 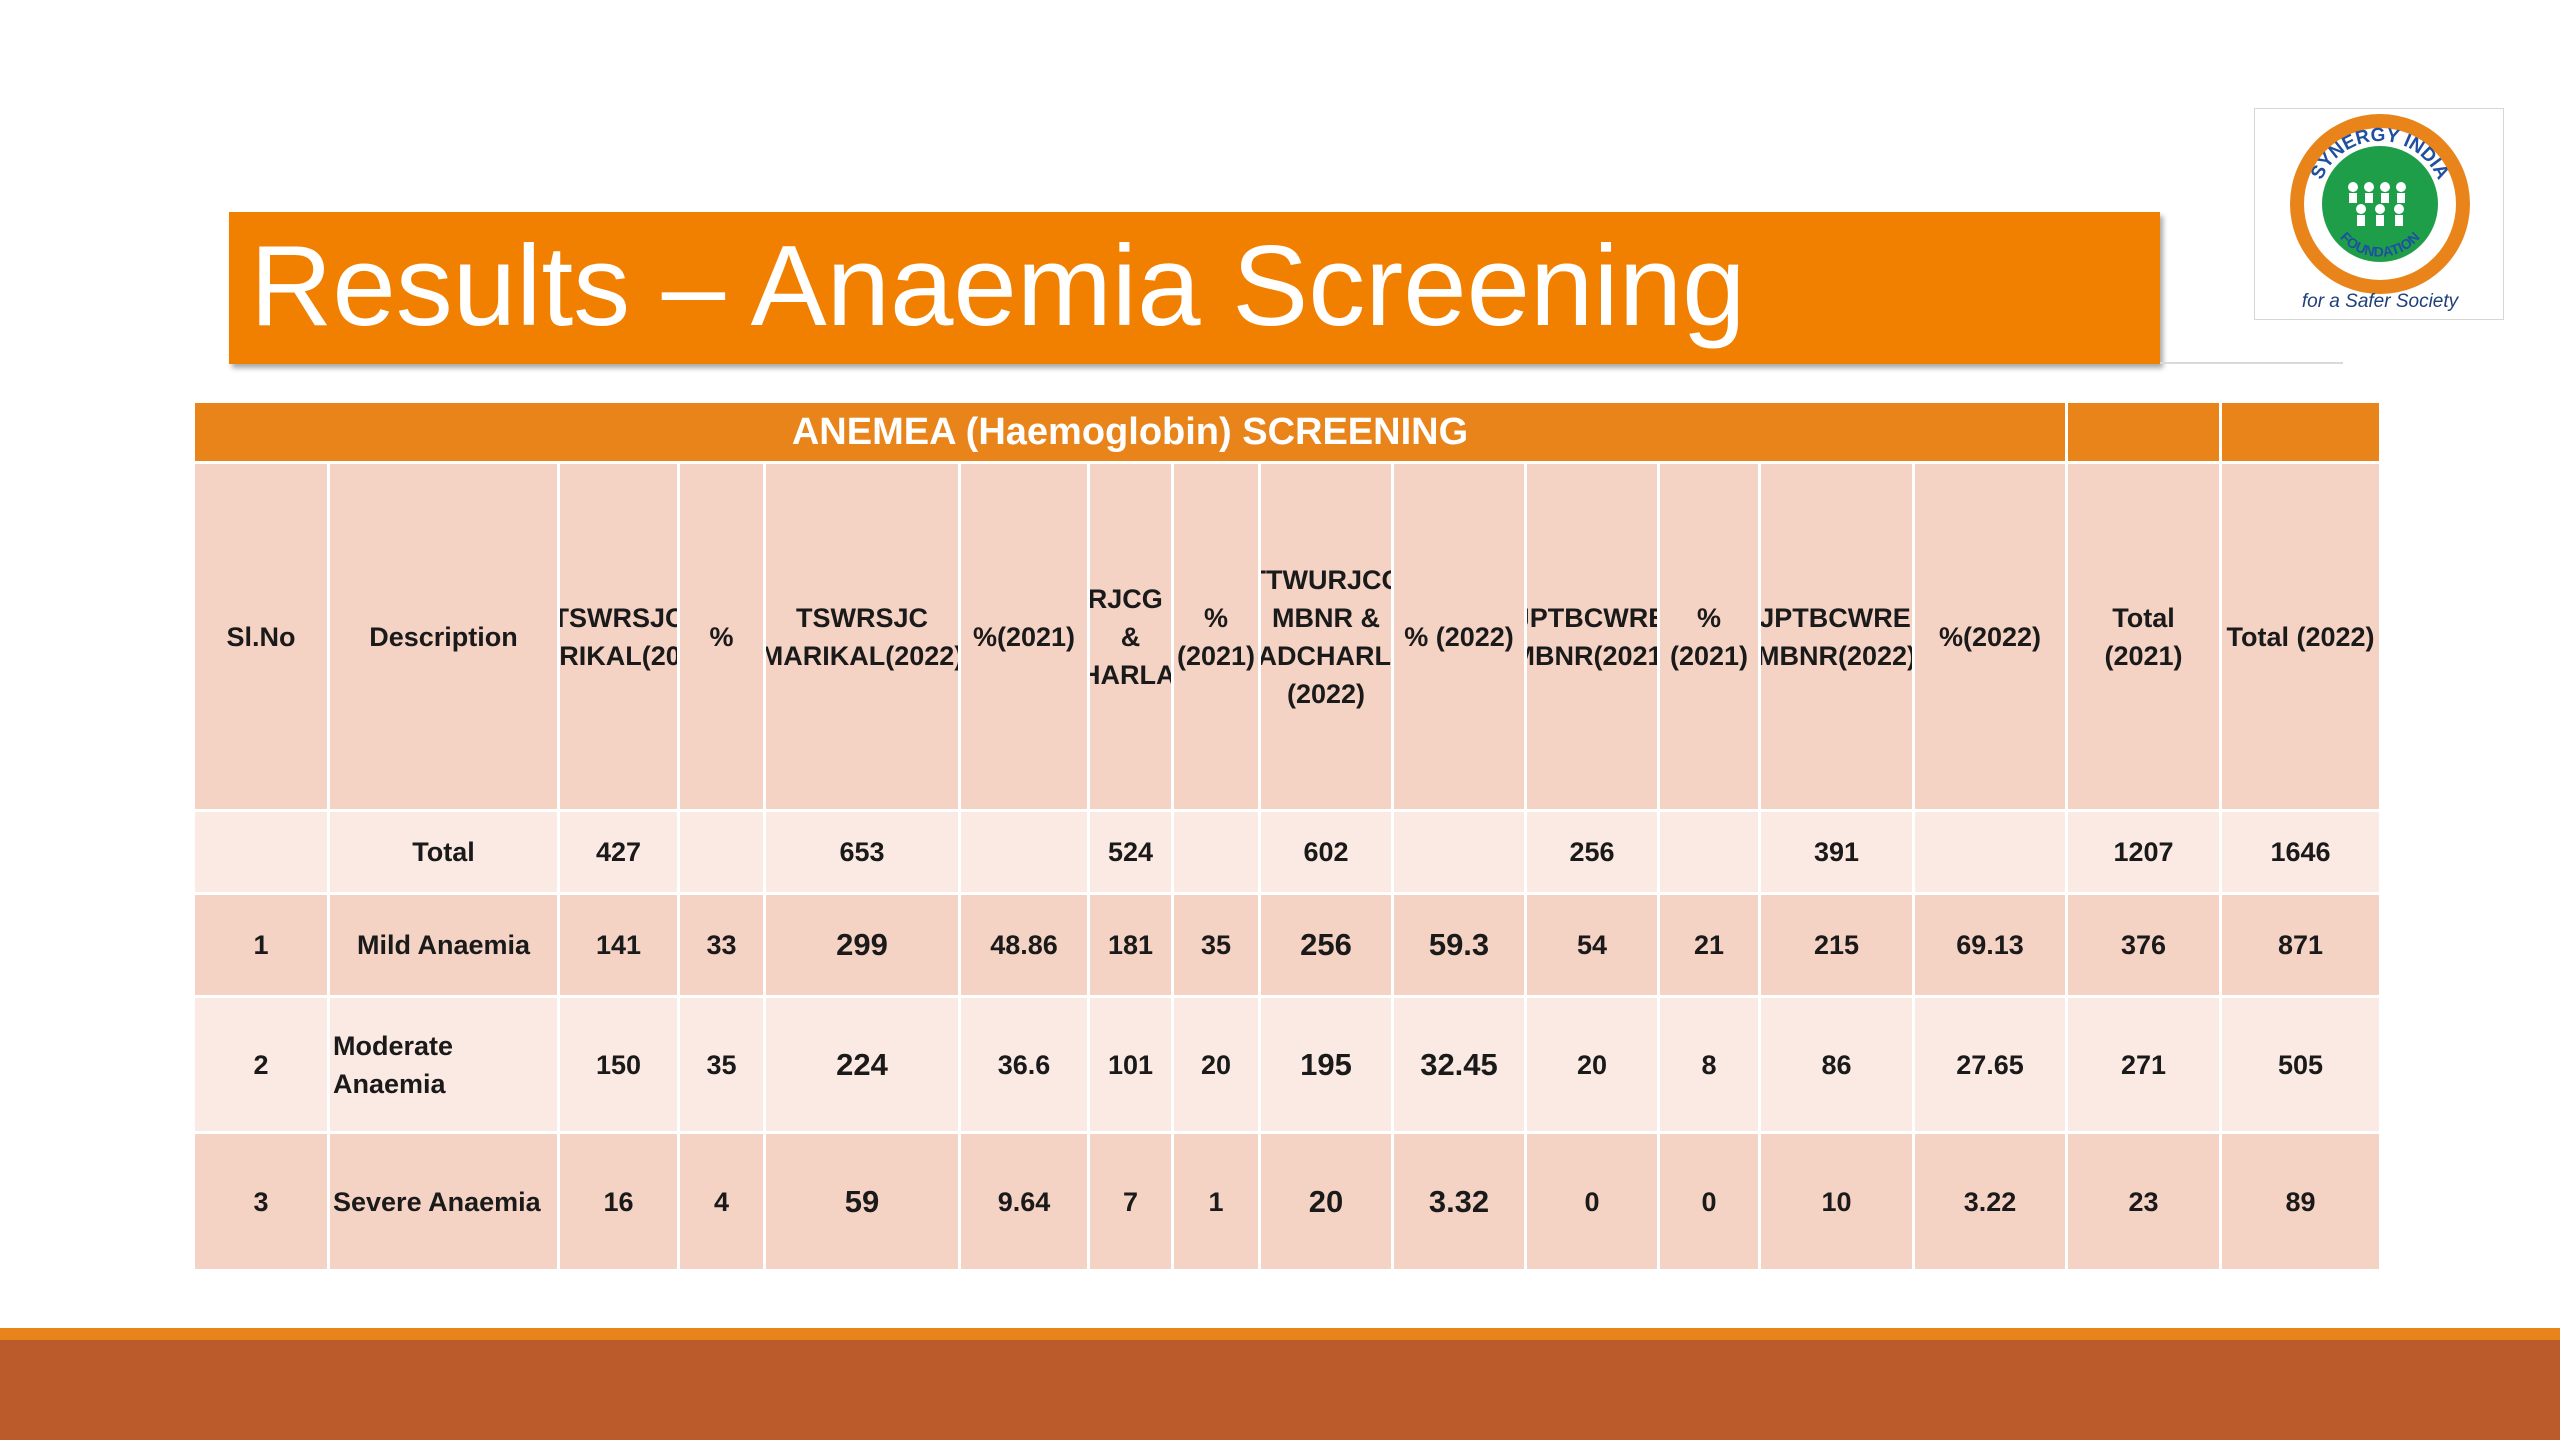 I want to click on table-cell: 59.3, so click(x=1459, y=945).